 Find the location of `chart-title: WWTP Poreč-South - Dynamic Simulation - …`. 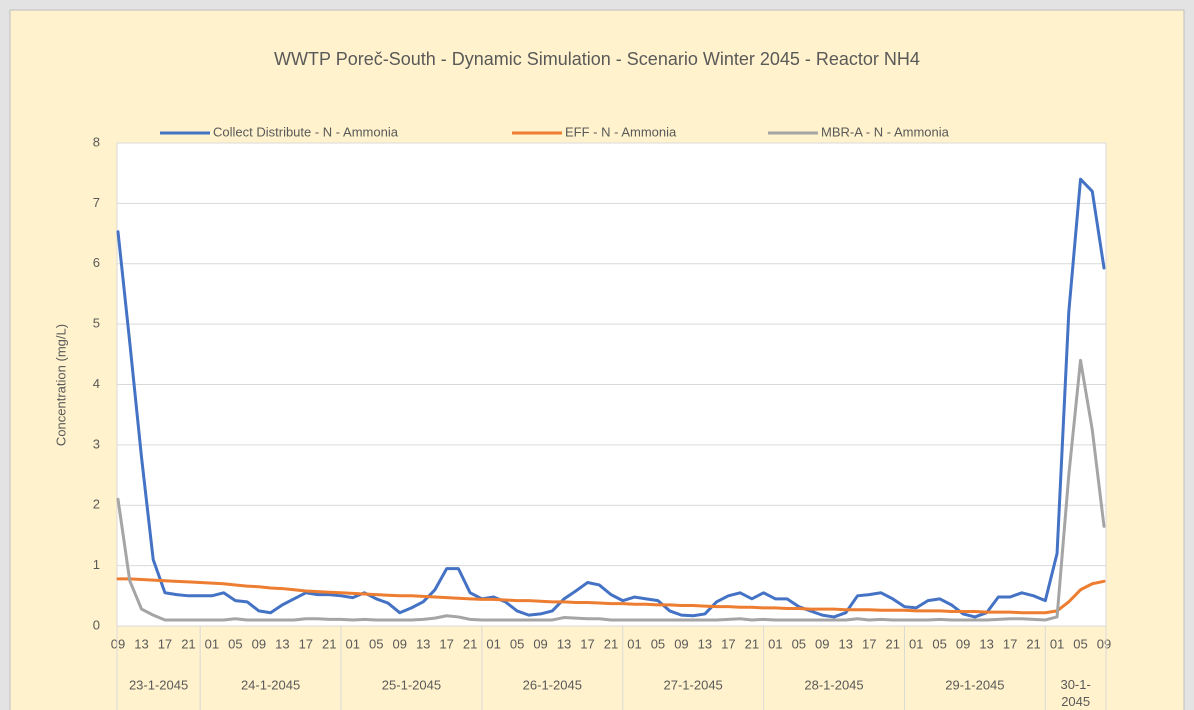

chart-title: WWTP Poreč-South - Dynamic Simulation - … is located at coordinates (597, 59).